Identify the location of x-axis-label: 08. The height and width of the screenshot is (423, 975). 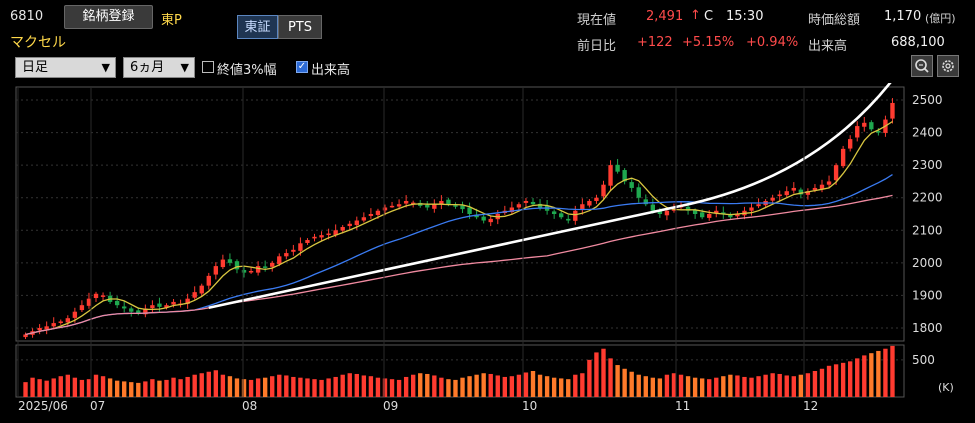
(249, 406).